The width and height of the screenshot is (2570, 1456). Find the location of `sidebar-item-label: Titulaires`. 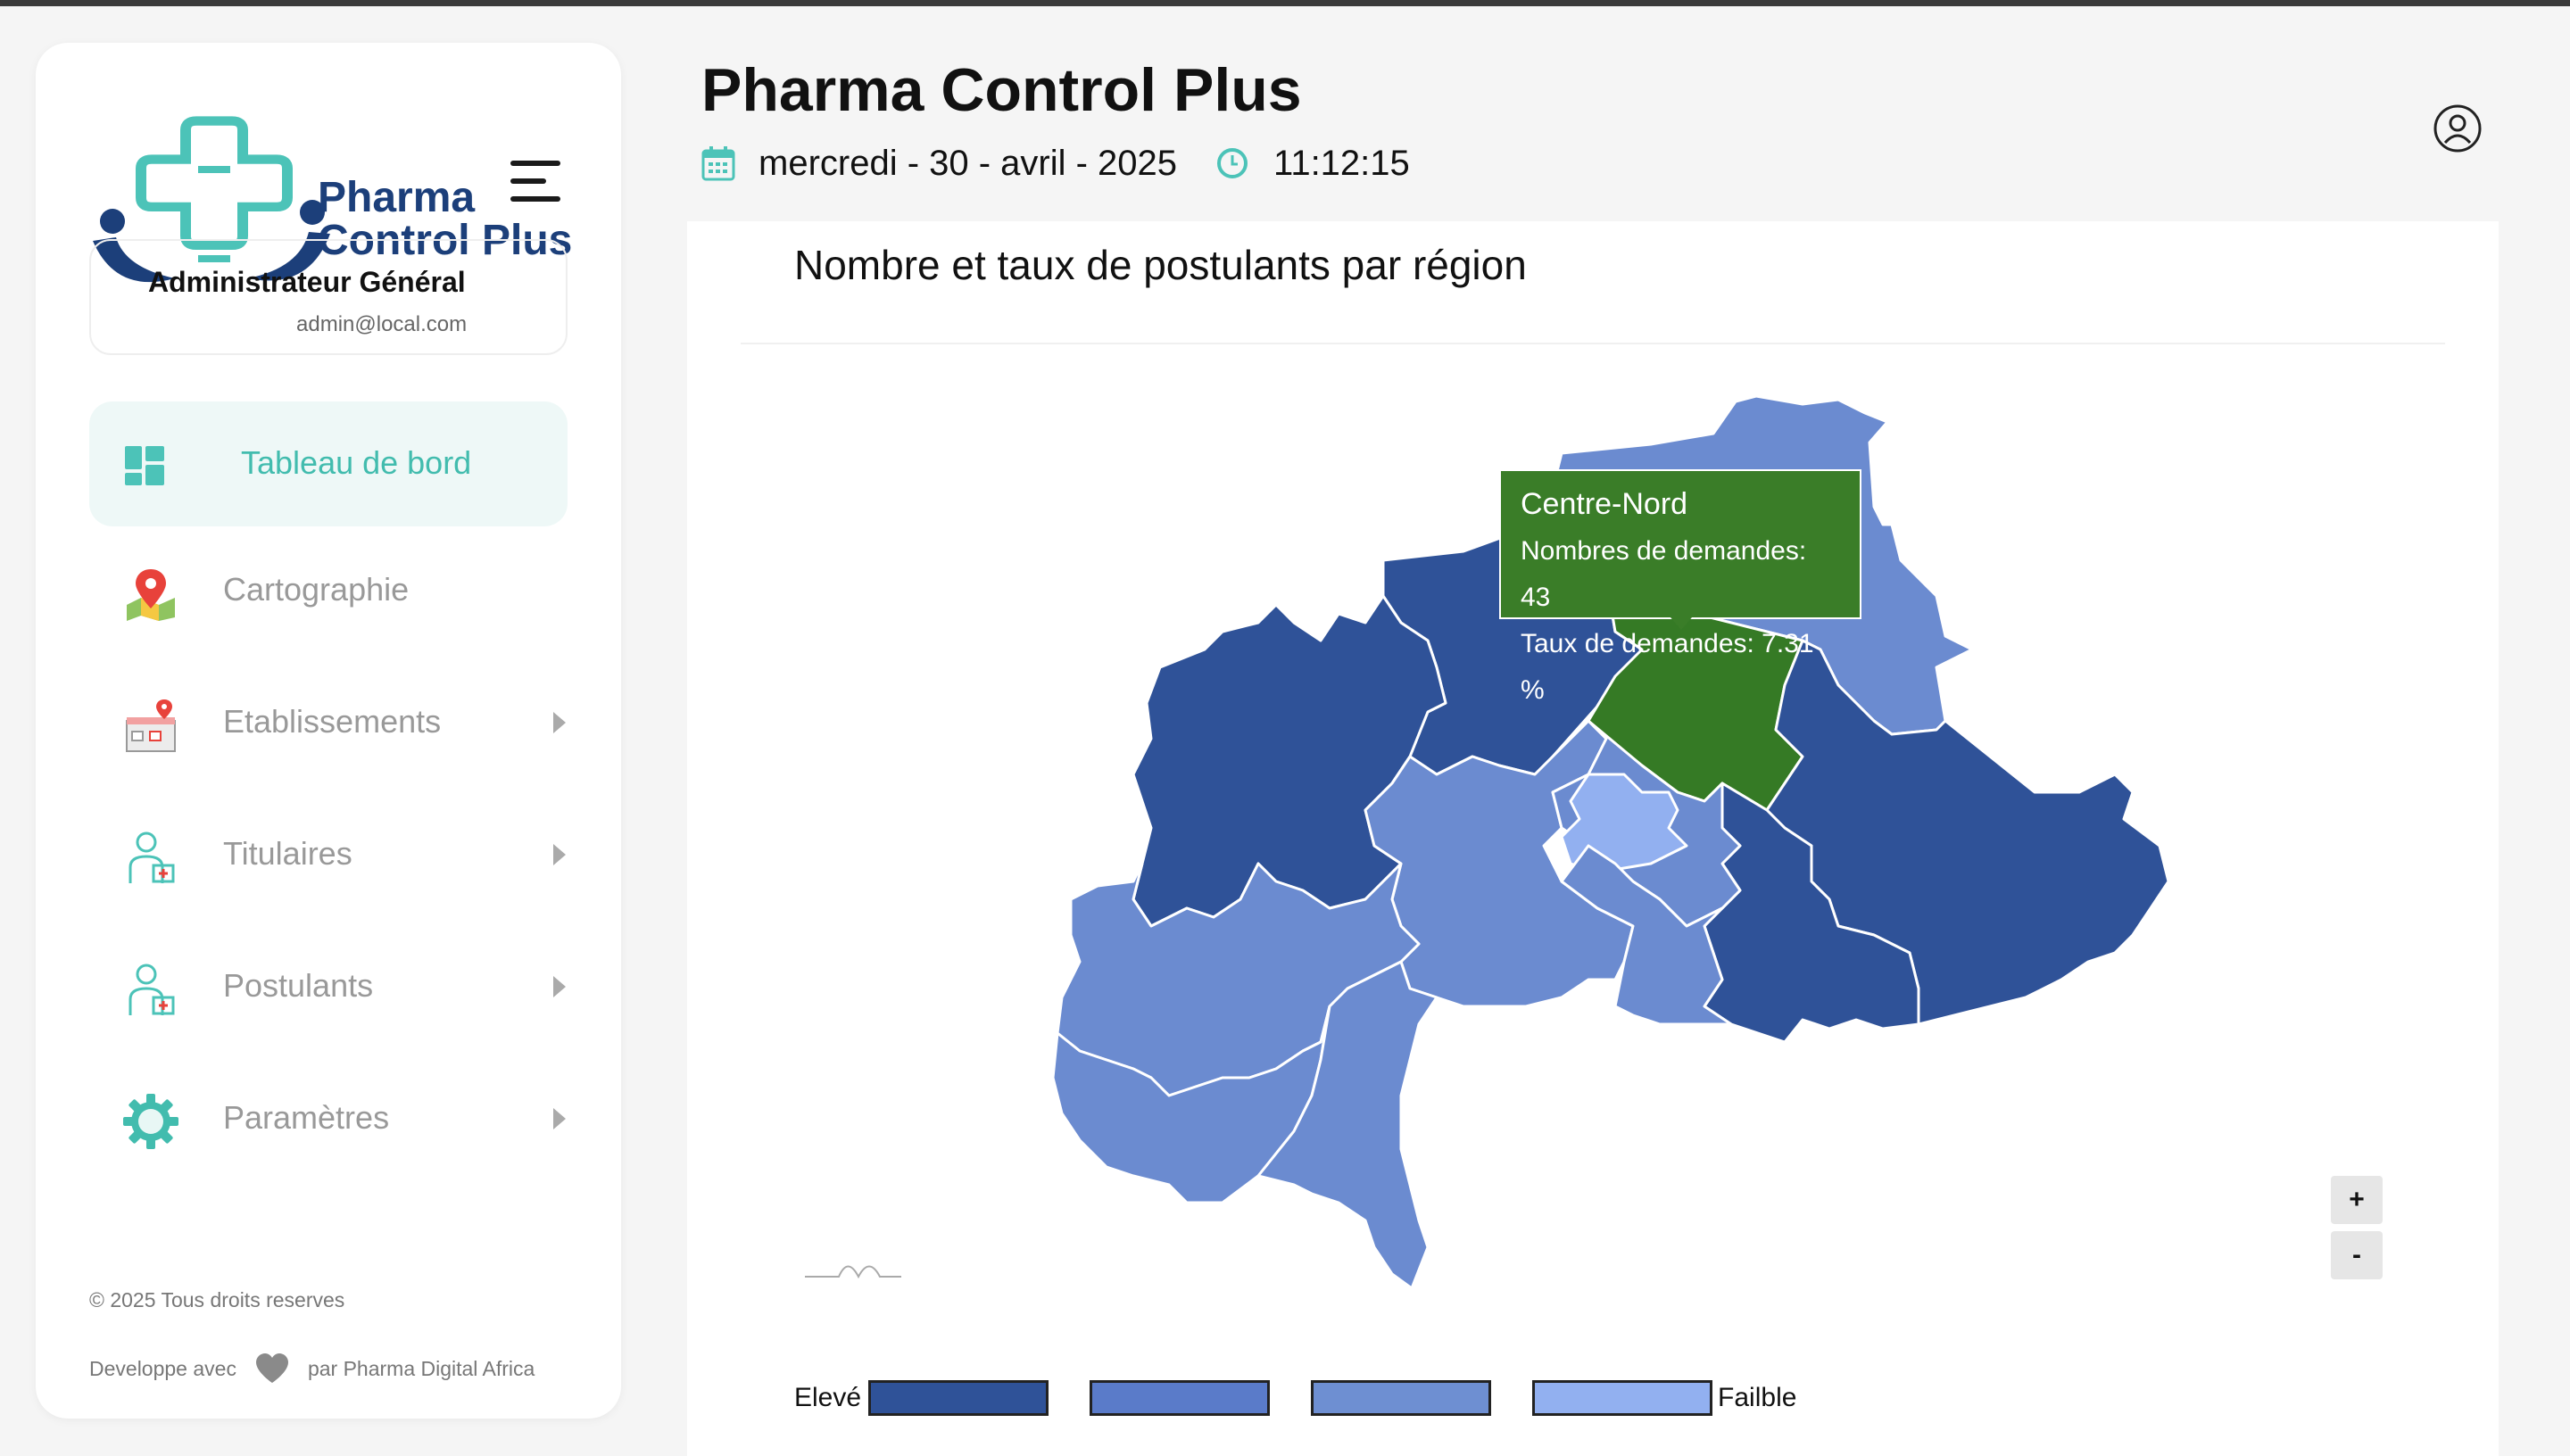

sidebar-item-label: Titulaires is located at coordinates (287, 854).